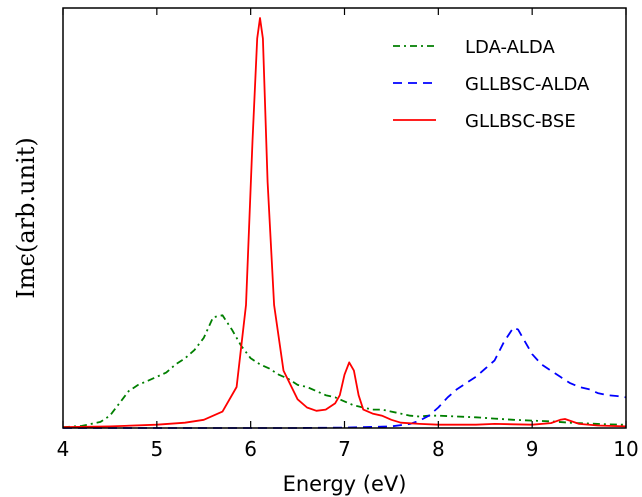 Image resolution: width=642 pixels, height=497 pixels. I want to click on x-tick-label-4: 4, so click(63, 449).